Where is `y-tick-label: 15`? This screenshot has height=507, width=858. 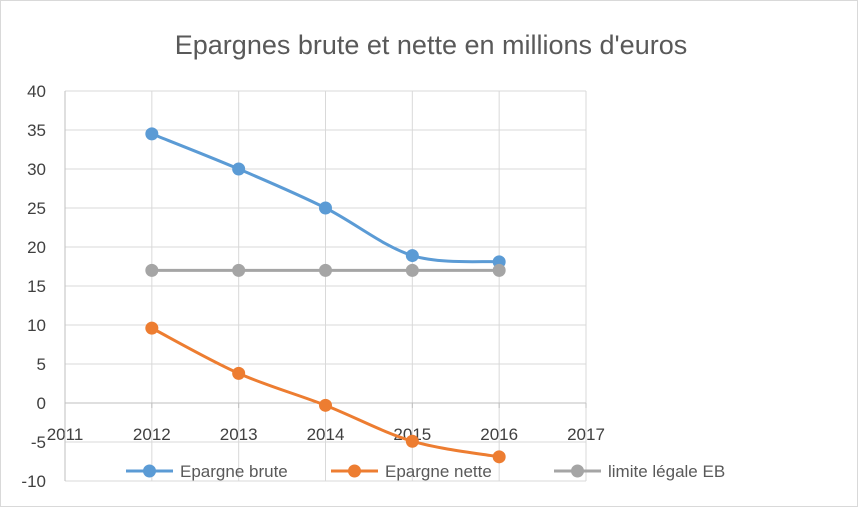
y-tick-label: 15 is located at coordinates (36, 286).